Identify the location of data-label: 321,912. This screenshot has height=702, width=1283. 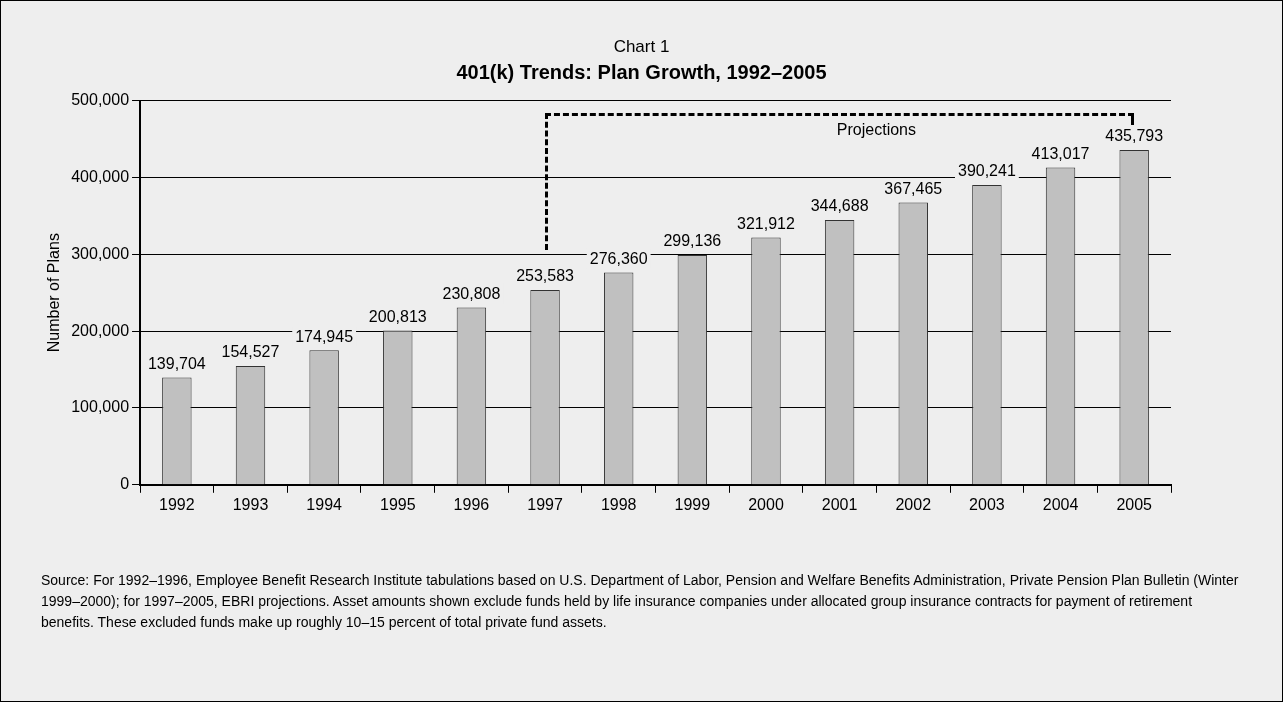
(766, 223).